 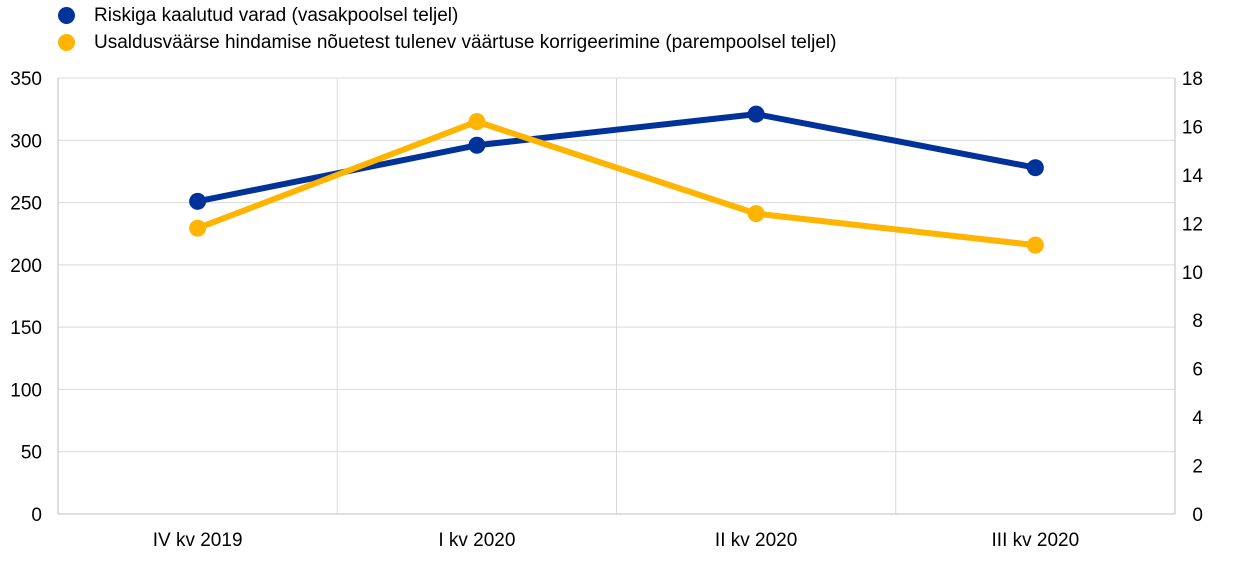 What do you see at coordinates (1192, 79) in the screenshot?
I see `y-right-tick-label: 18` at bounding box center [1192, 79].